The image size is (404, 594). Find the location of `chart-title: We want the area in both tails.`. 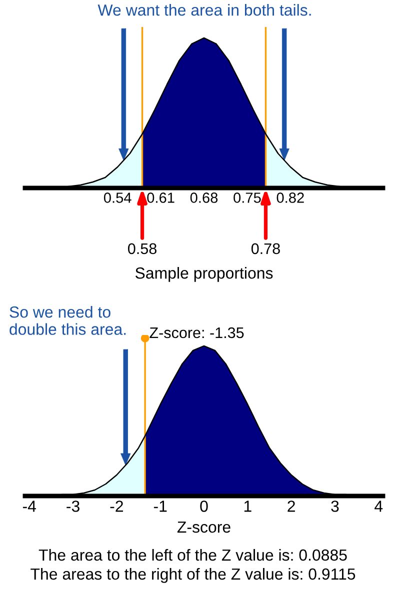

chart-title: We want the area in both tails. is located at coordinates (204, 10).